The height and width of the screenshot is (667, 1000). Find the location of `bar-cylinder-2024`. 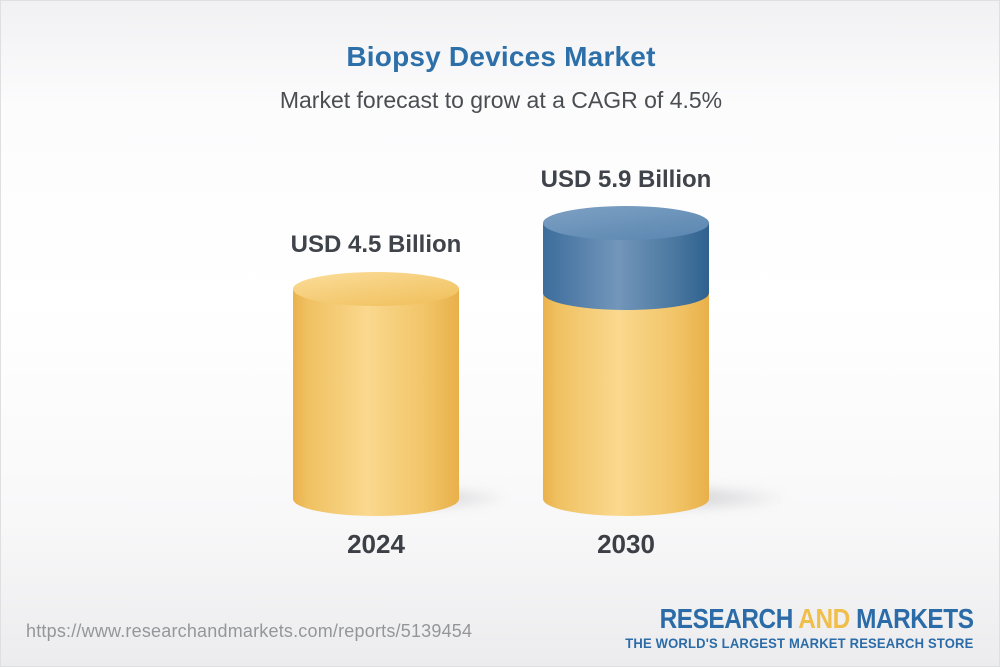

bar-cylinder-2024 is located at coordinates (376, 394).